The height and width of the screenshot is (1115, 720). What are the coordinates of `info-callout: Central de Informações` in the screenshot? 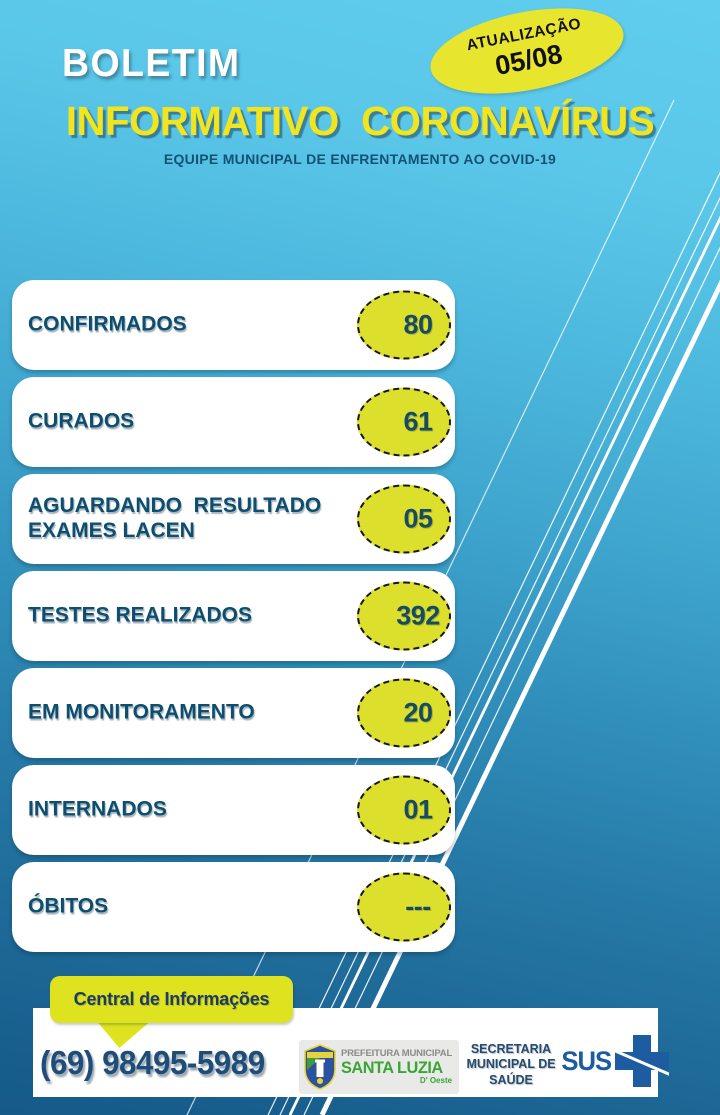 It's located at (171, 999).